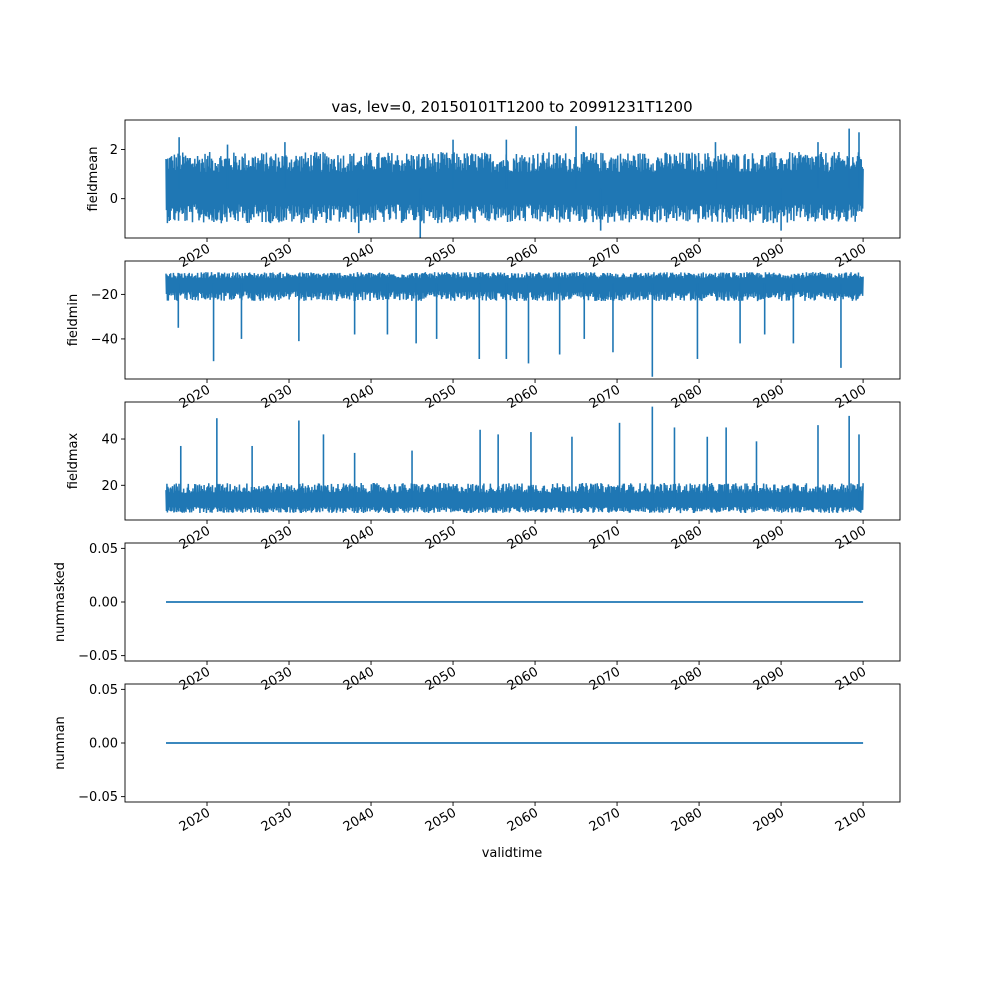  I want to click on y-tick-label: −20, so click(104, 295).